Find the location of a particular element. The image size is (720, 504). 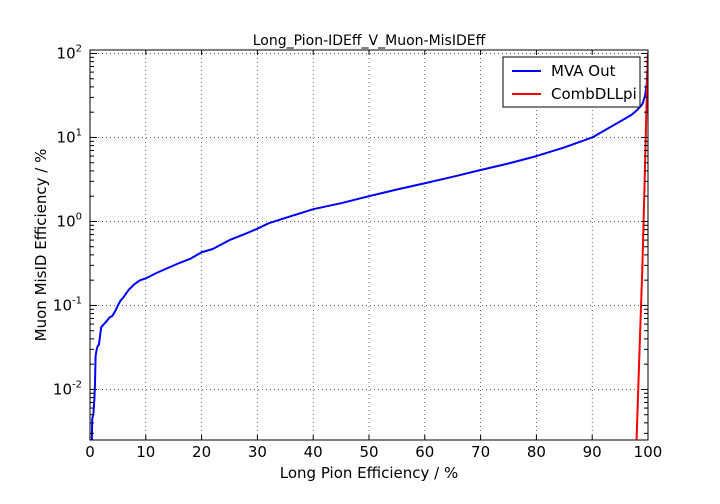

y-tick-label: 10¹ is located at coordinates (69, 136).